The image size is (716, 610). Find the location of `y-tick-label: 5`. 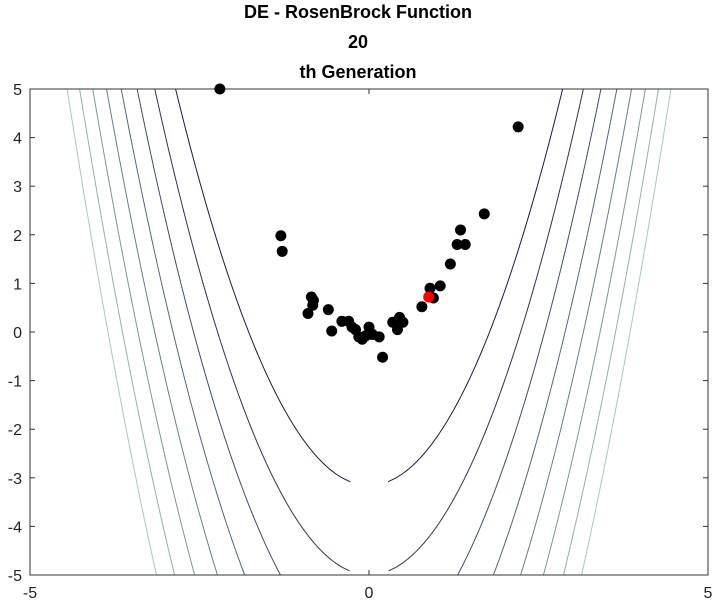

y-tick-label: 5 is located at coordinates (17, 90).